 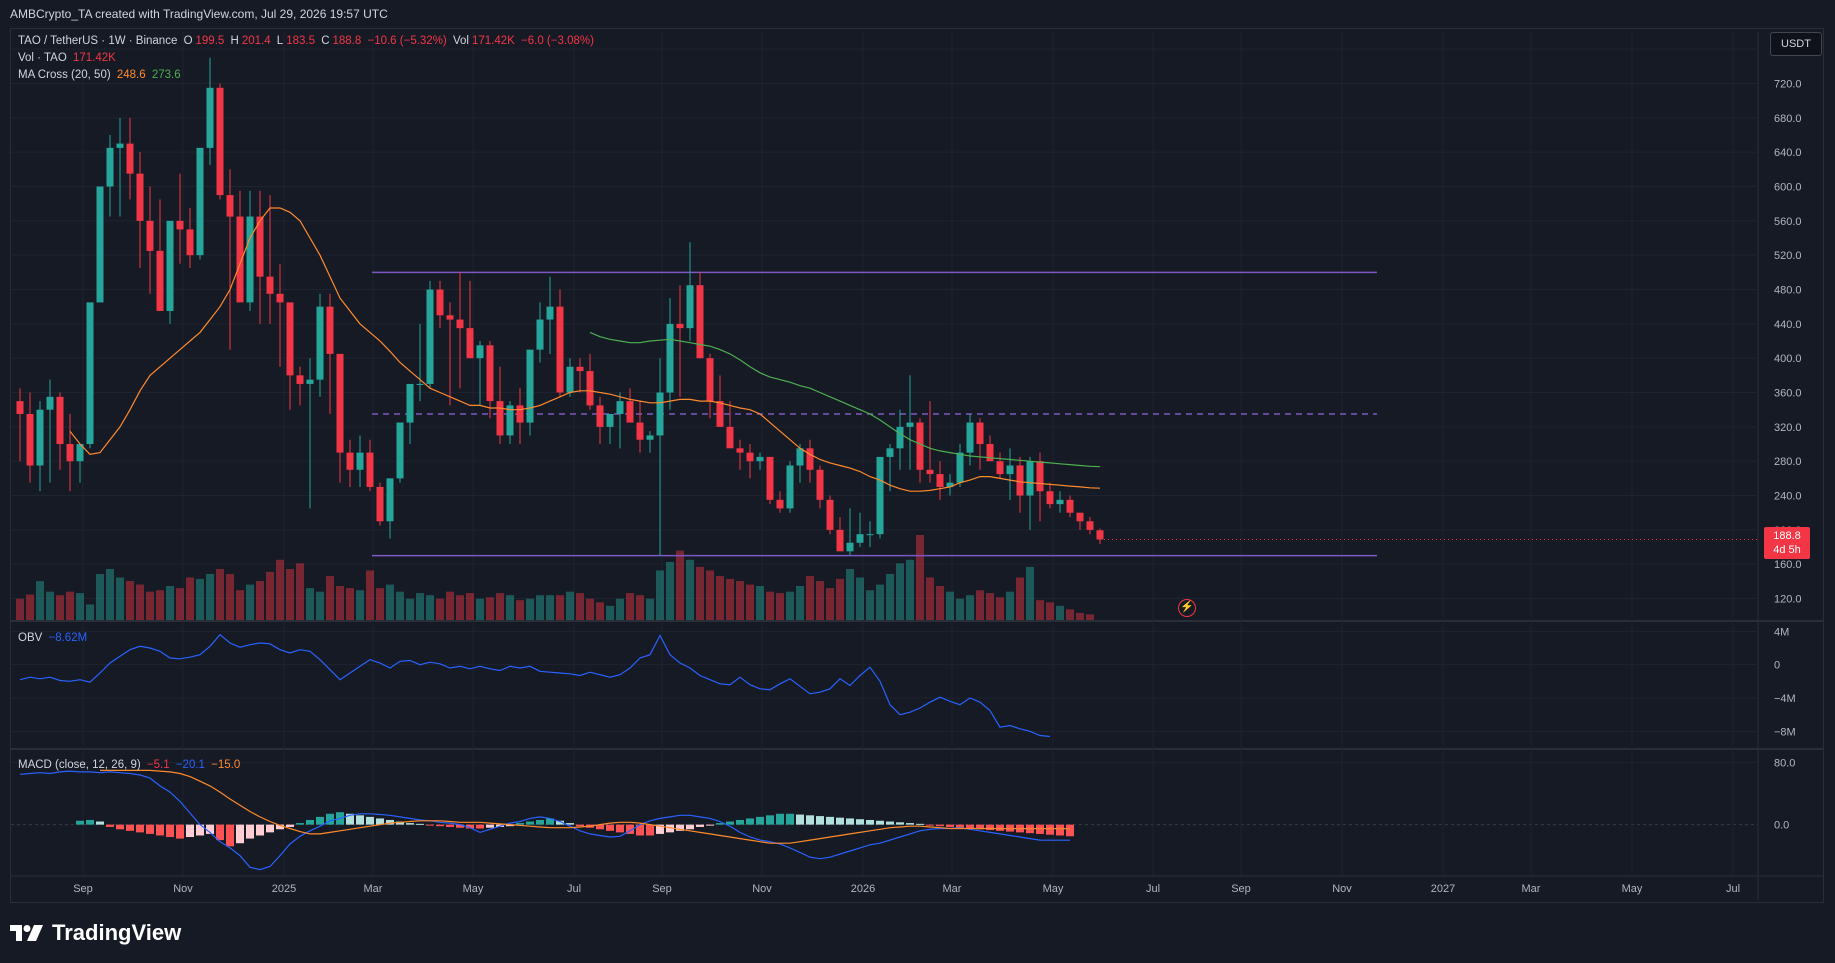 I want to click on tradingview-logo: TradingView, so click(x=95, y=933).